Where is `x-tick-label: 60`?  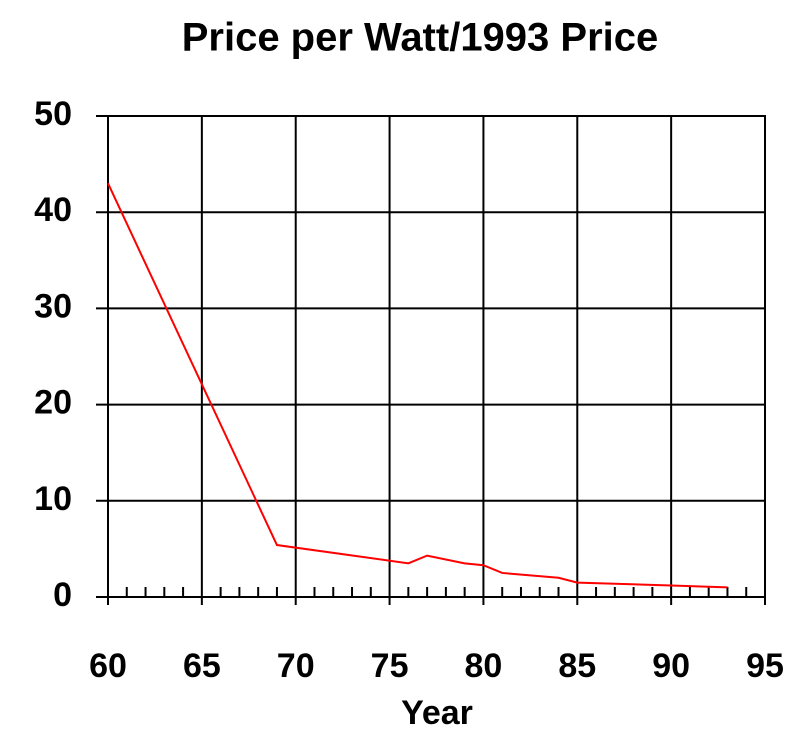
x-tick-label: 60 is located at coordinates (108, 666).